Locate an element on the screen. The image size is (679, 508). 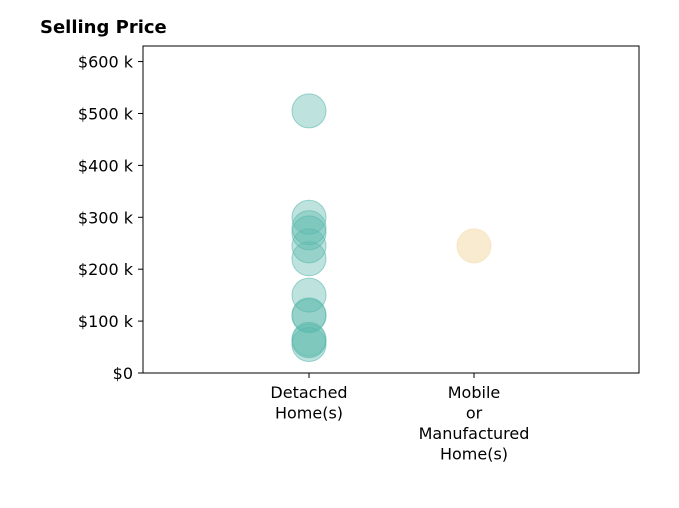
y-tick-label: $500 k is located at coordinates (106, 113).